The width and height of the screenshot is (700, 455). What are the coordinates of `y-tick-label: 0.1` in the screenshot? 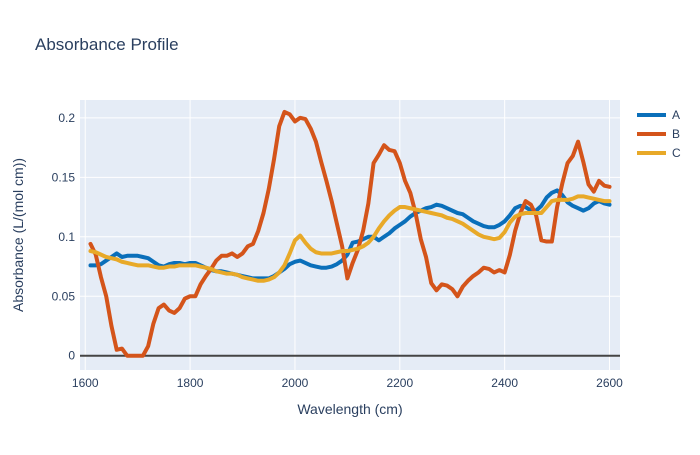 It's located at (66, 237).